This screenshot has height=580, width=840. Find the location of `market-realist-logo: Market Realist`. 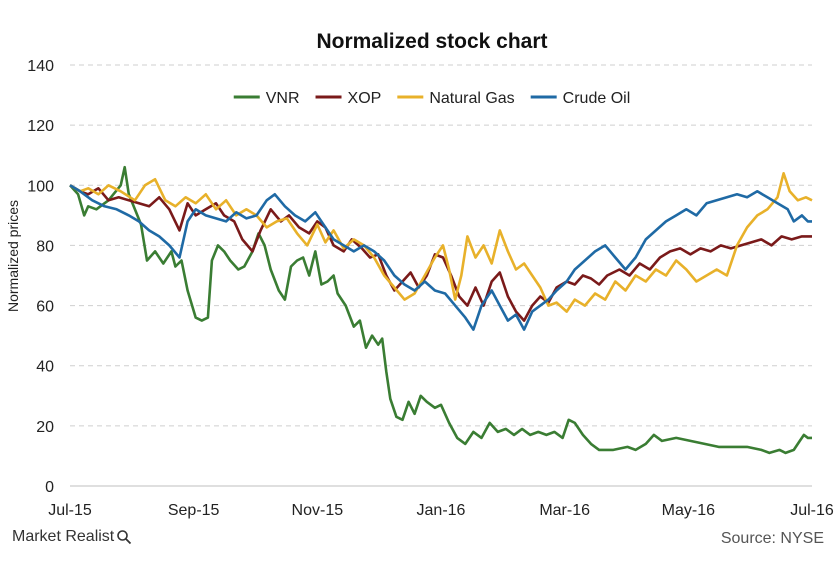

market-realist-logo: Market Realist is located at coordinates (72, 537).